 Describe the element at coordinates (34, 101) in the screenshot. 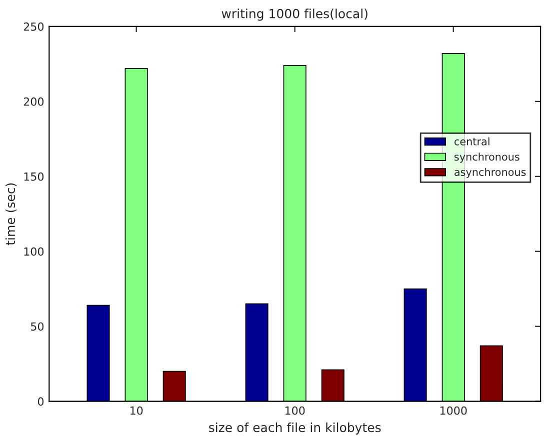

I see `y-tick-label: 200` at that location.